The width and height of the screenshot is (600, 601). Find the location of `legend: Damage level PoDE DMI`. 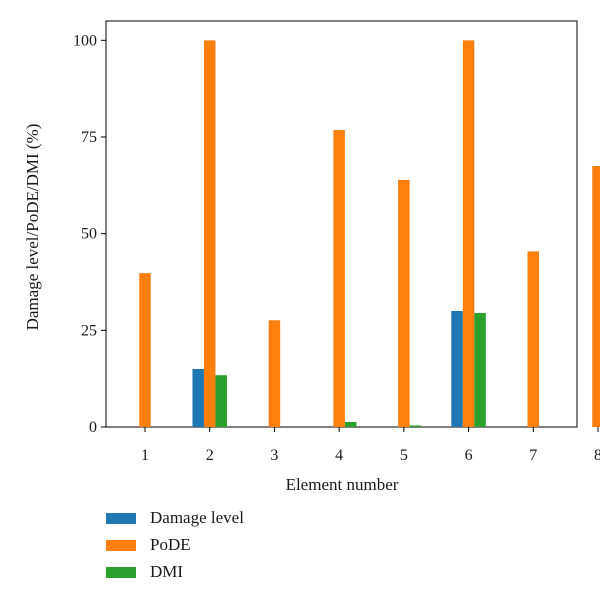

legend: Damage level PoDE DMI is located at coordinates (175, 544).